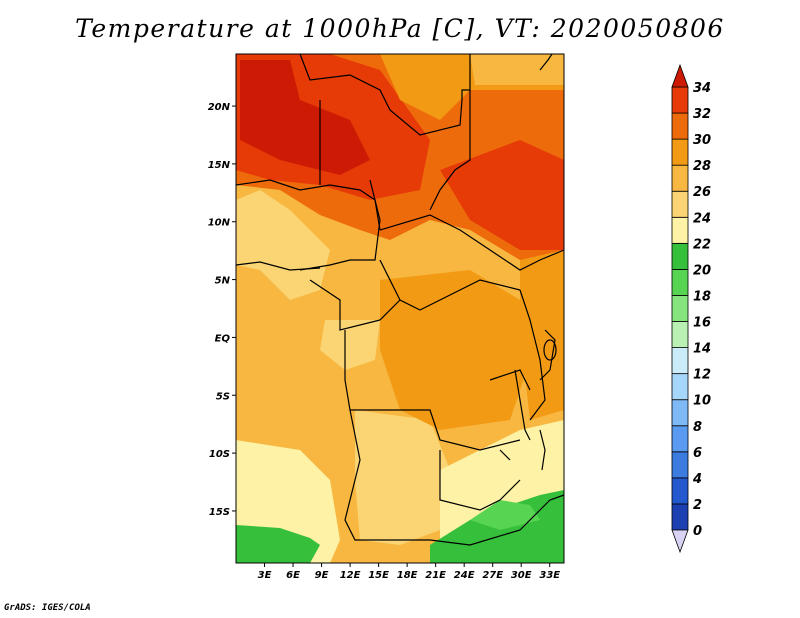 This screenshot has height=618, width=800. Describe the element at coordinates (697, 505) in the screenshot. I see `colorbar-label: 2` at that location.